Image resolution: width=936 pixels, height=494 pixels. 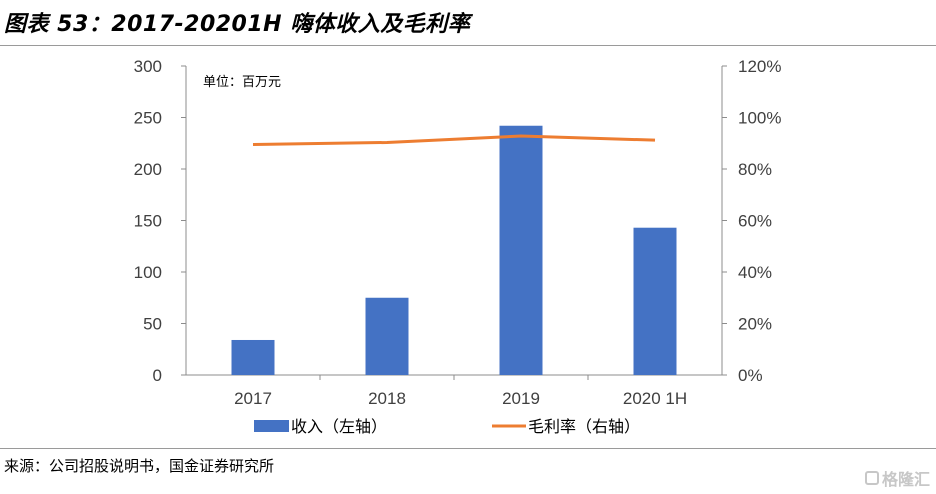 I want to click on y-left-tick-label: 100, so click(x=148, y=272).